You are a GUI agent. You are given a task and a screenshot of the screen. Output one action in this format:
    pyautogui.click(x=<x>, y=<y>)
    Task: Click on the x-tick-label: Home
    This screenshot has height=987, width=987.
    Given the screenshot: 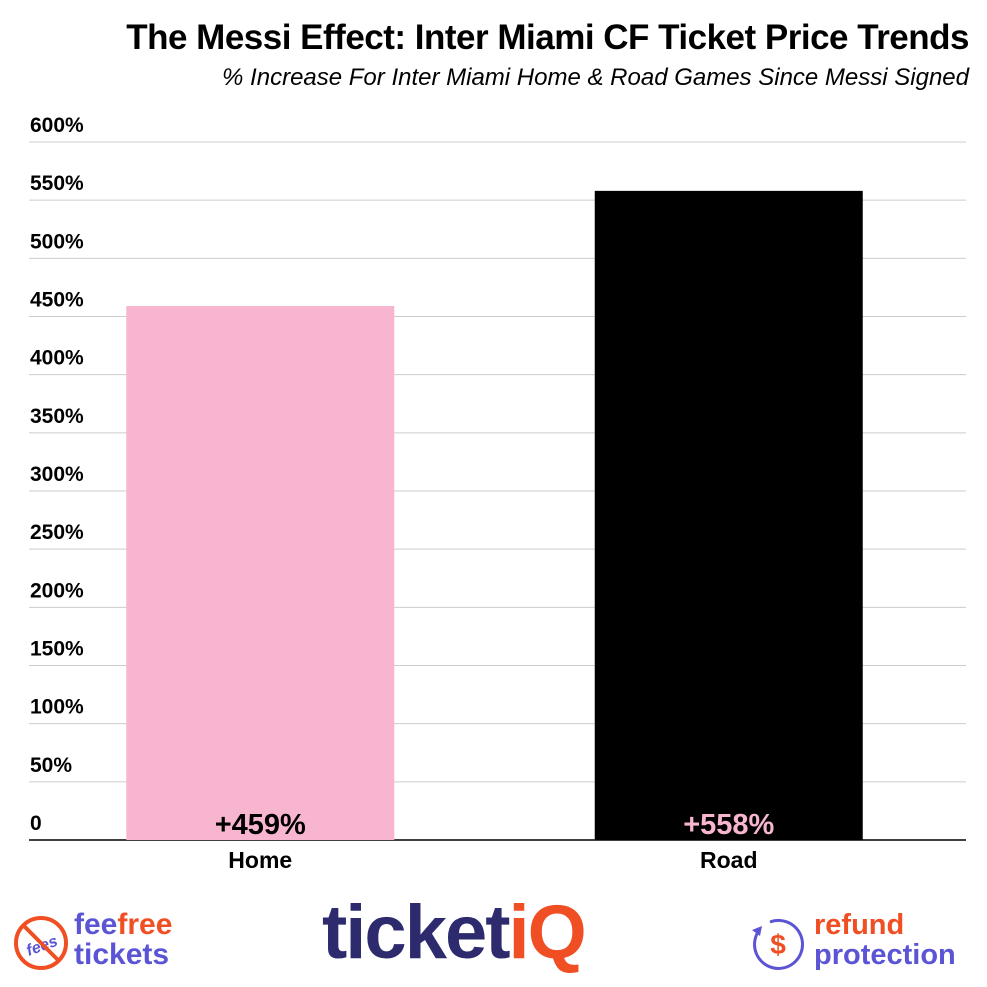 What is the action you would take?
    pyautogui.click(x=260, y=860)
    